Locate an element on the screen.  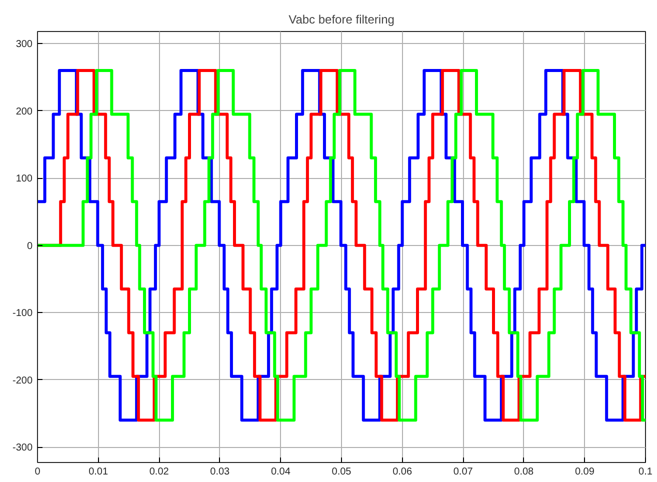
y-tick-label: 300 is located at coordinates (24, 44).